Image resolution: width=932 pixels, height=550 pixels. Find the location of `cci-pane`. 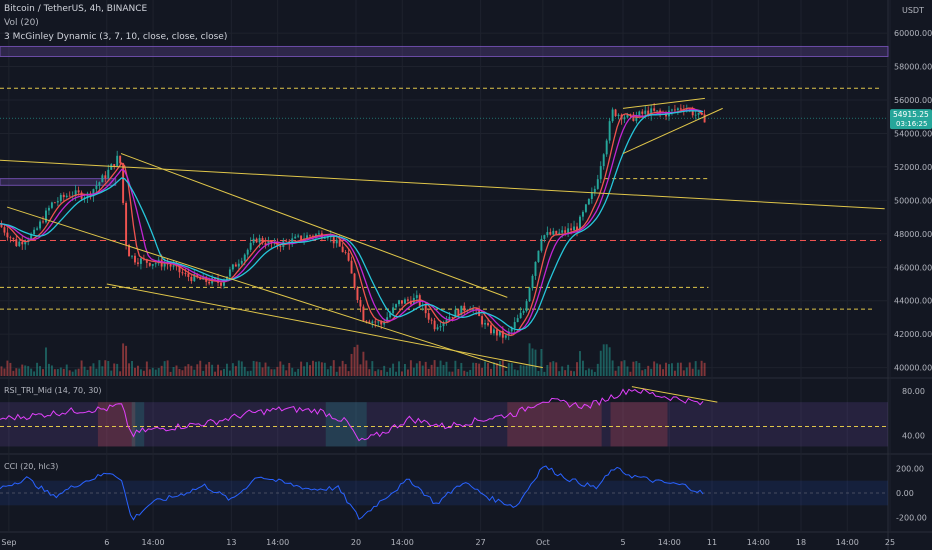

cci-pane is located at coordinates (444, 493).